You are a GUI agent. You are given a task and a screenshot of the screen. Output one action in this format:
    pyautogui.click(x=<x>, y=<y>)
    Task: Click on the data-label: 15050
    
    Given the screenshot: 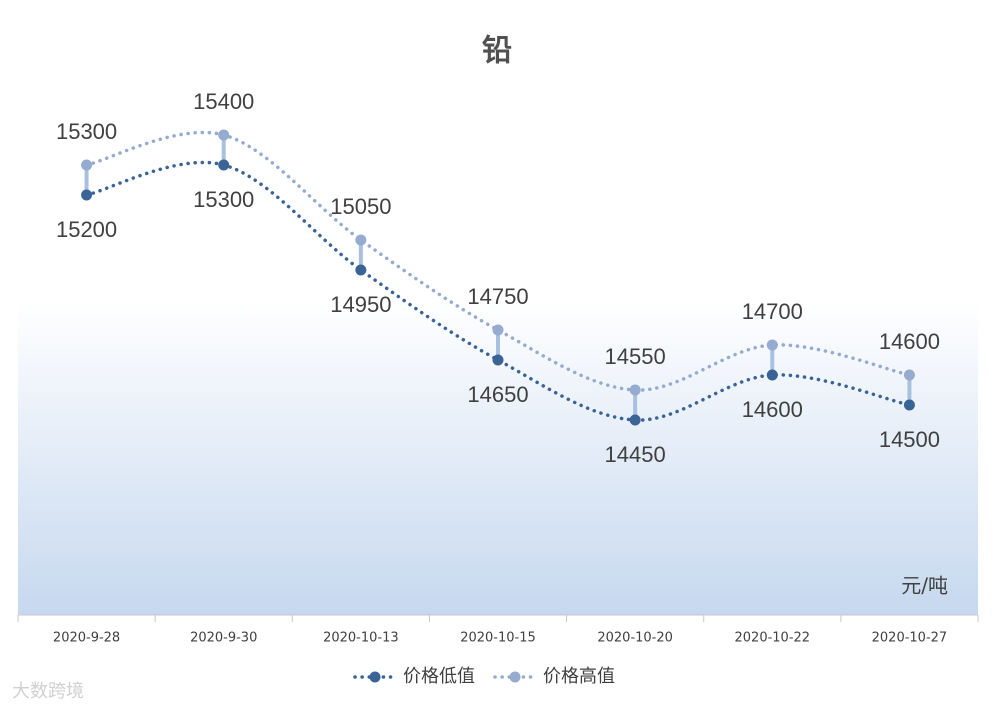 What is the action you would take?
    pyautogui.click(x=360, y=206)
    